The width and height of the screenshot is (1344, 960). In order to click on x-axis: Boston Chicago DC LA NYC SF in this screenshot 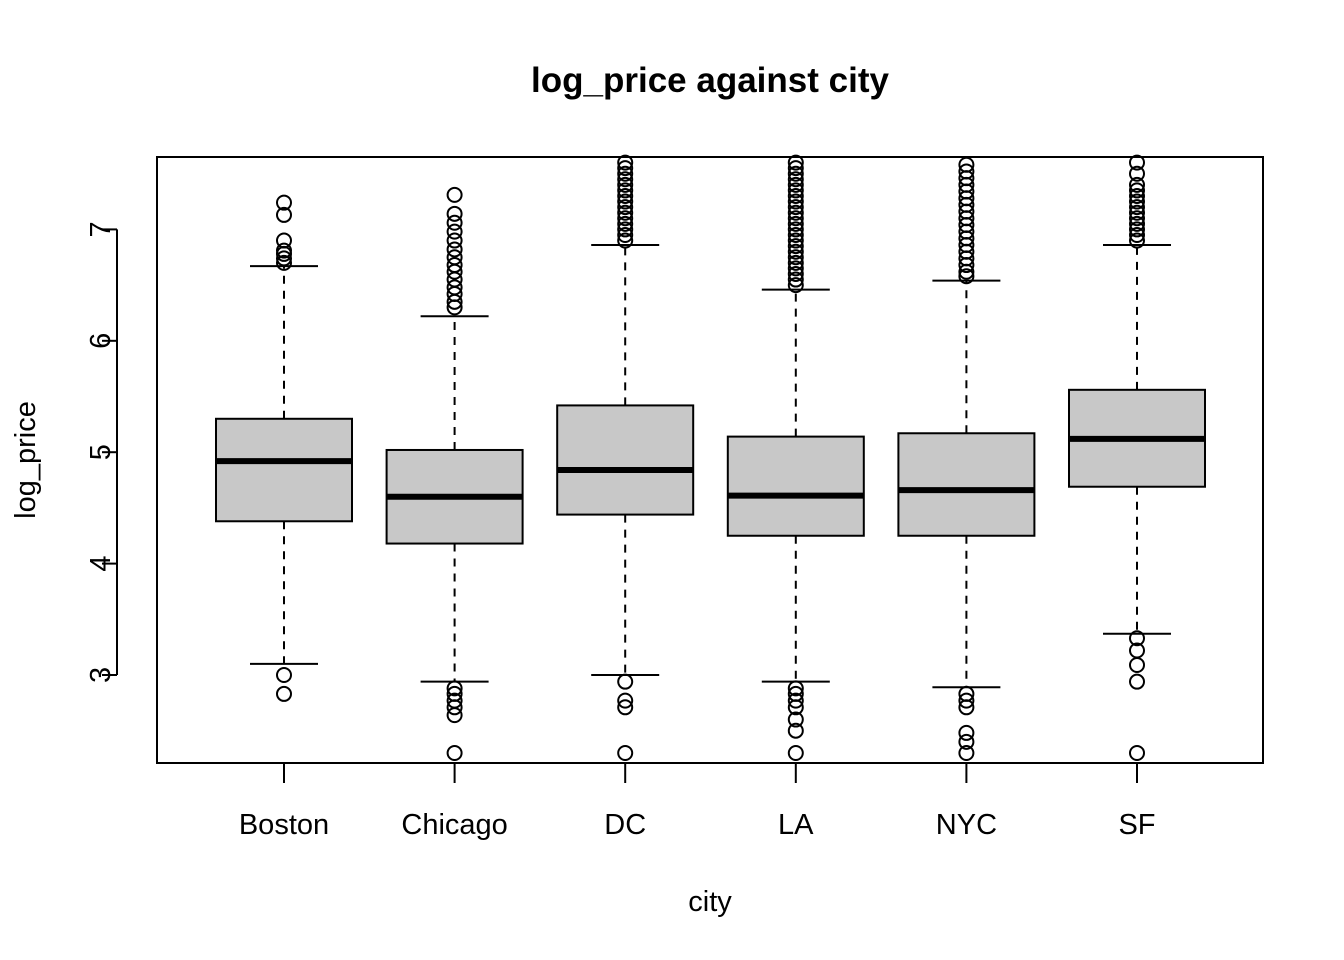, I will do `click(697, 801)`.